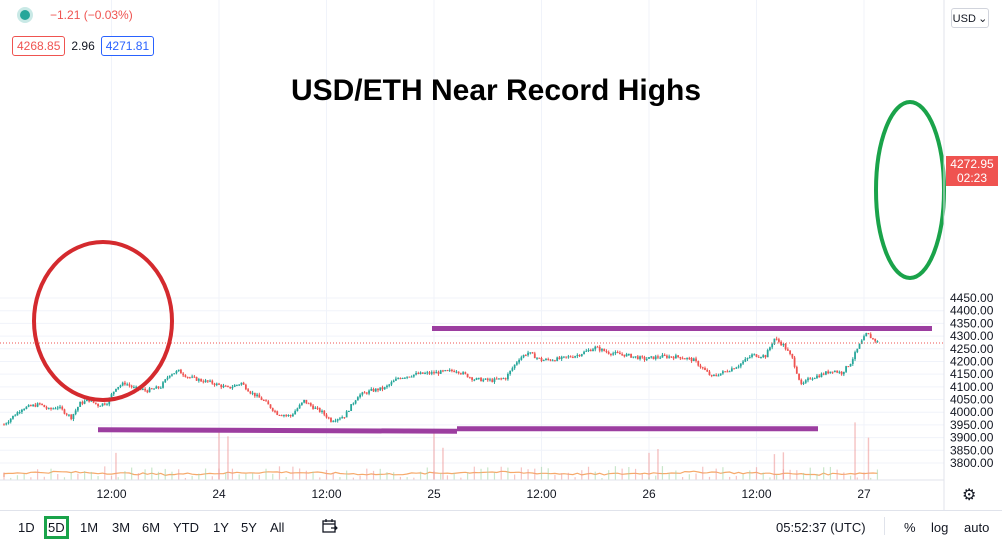  Describe the element at coordinates (977, 527) in the screenshot. I see `auto-toggle: auto` at that location.